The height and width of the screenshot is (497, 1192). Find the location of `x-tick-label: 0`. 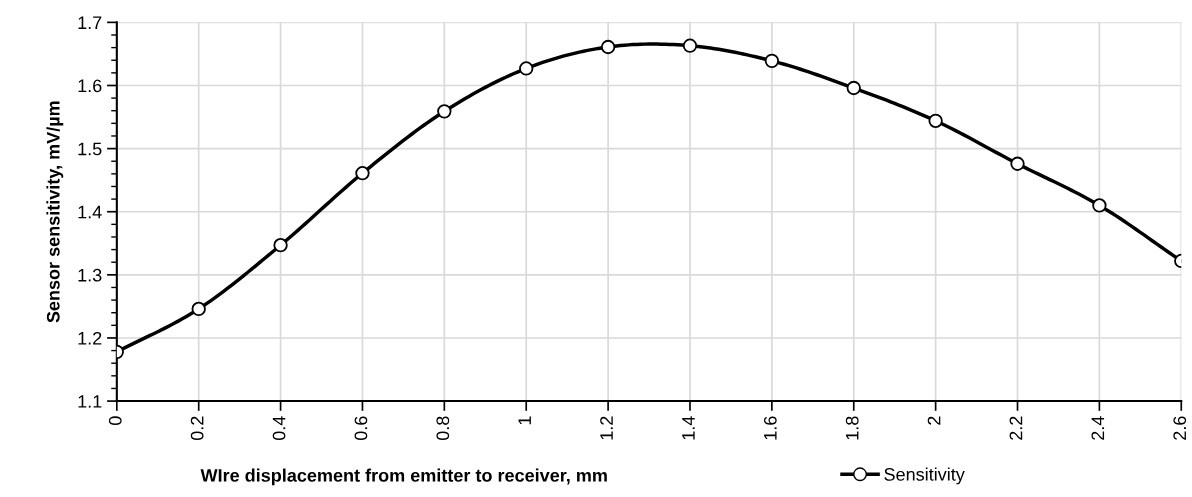

x-tick-label: 0 is located at coordinates (115, 420).